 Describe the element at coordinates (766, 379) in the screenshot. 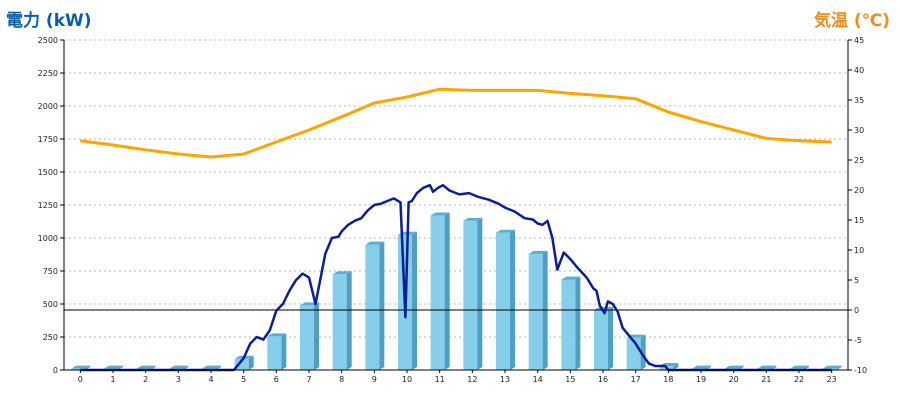

I see `x-tick-label: 21` at that location.